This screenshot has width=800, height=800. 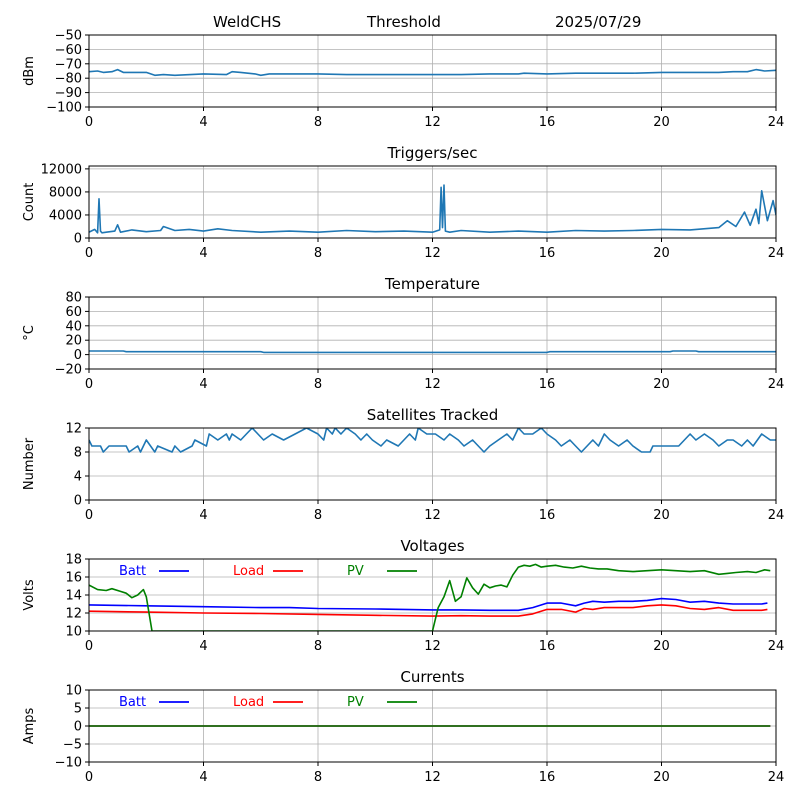 What do you see at coordinates (661, 515) in the screenshot?
I see `satellites-x-tick-label: 20` at bounding box center [661, 515].